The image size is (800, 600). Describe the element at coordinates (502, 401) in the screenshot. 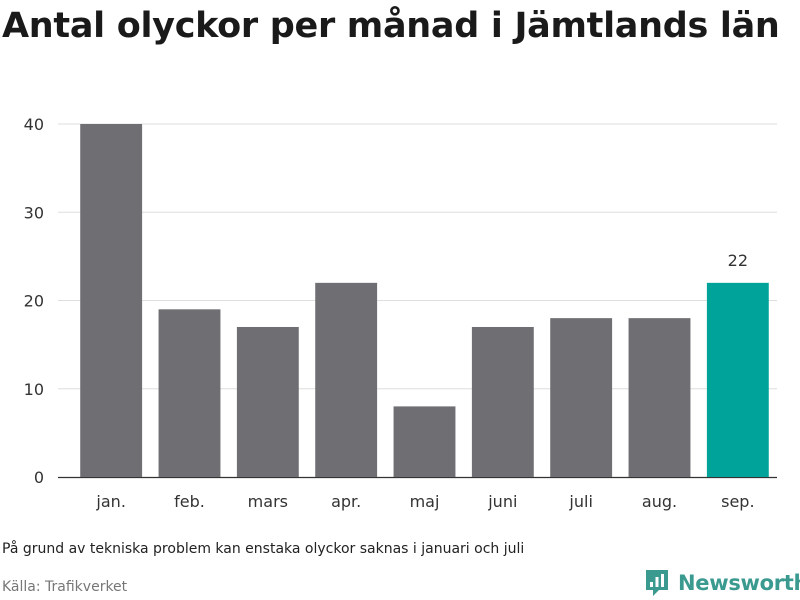

I see `bar-juni` at that location.